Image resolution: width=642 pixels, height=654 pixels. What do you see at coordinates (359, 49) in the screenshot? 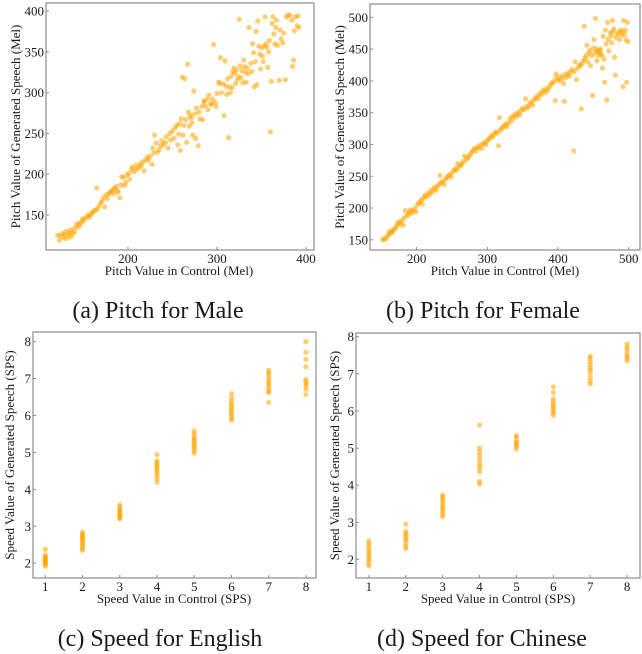
I see `y-tick-label: 450` at bounding box center [359, 49].